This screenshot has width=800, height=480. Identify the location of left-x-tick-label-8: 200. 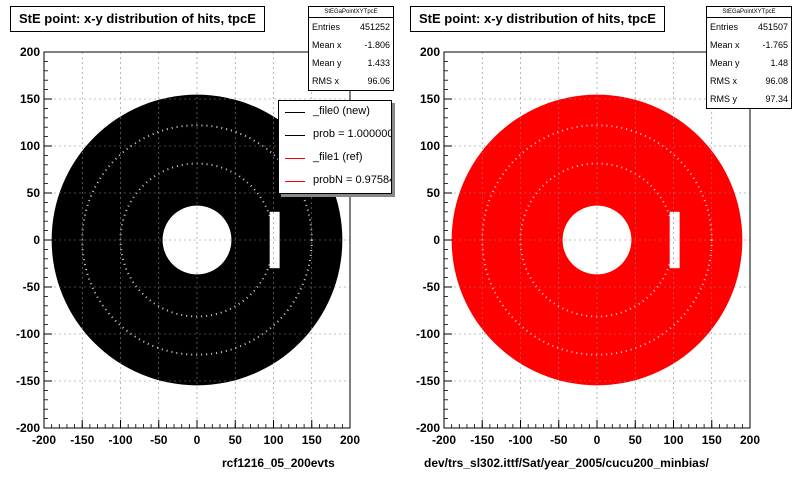
(350, 440).